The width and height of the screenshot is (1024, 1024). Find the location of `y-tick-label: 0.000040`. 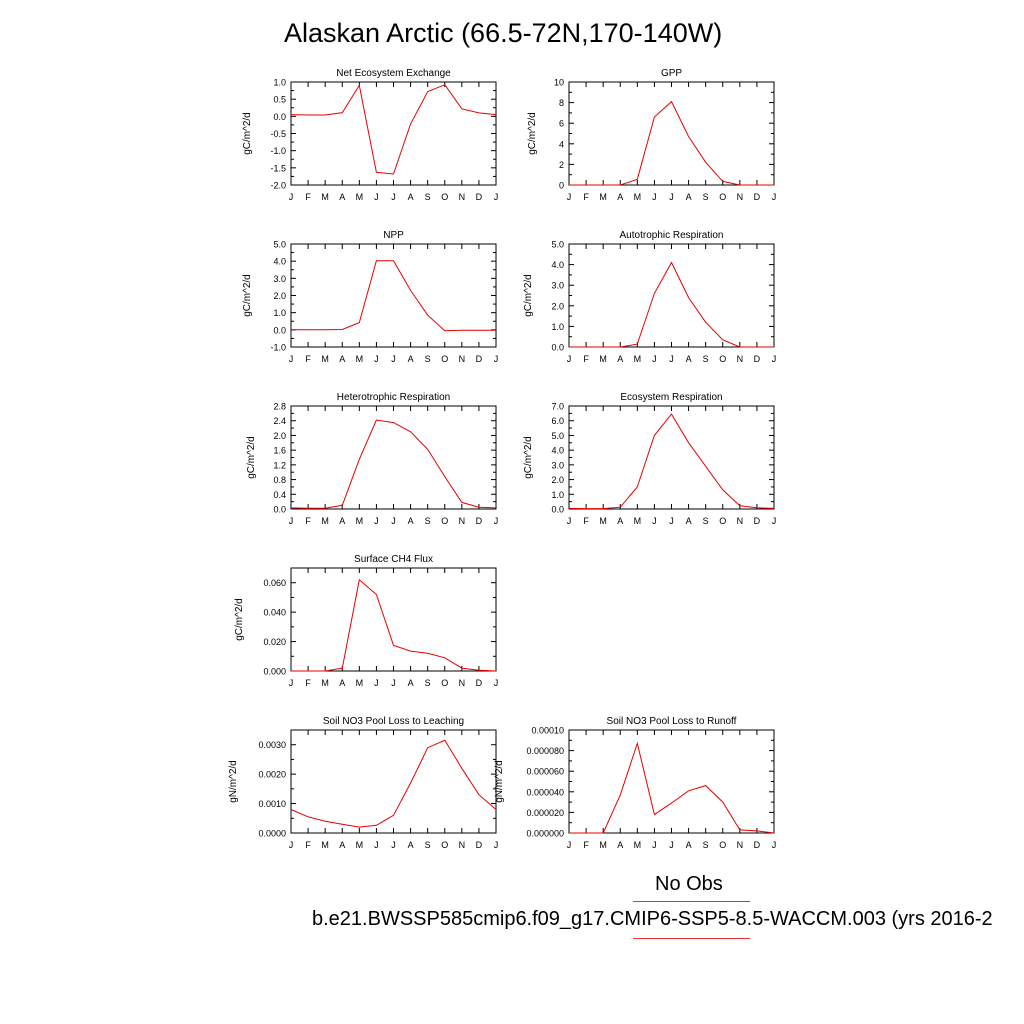

y-tick-label: 0.000040 is located at coordinates (545, 792).